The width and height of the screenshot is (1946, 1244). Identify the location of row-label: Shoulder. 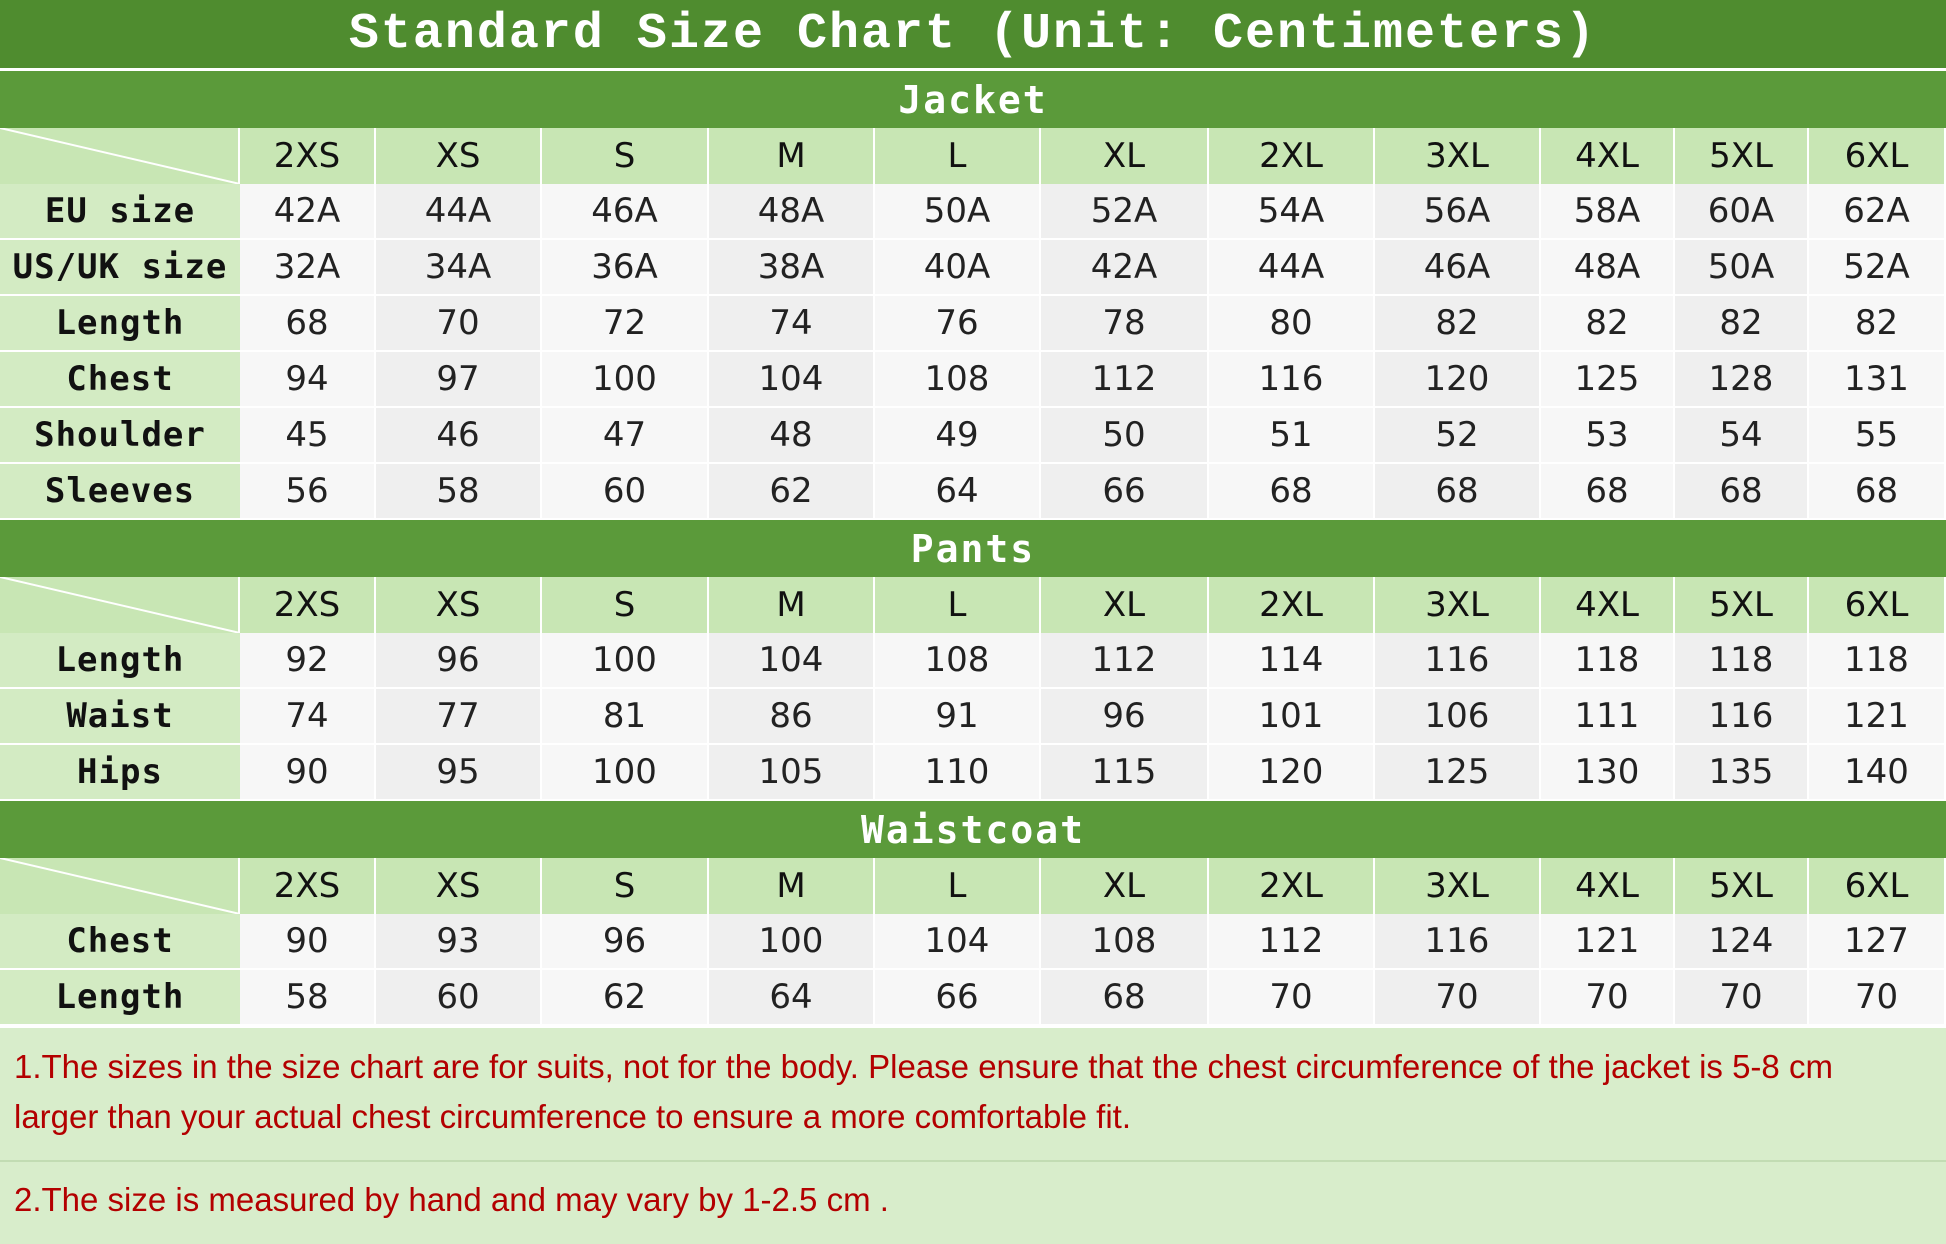
(120, 436).